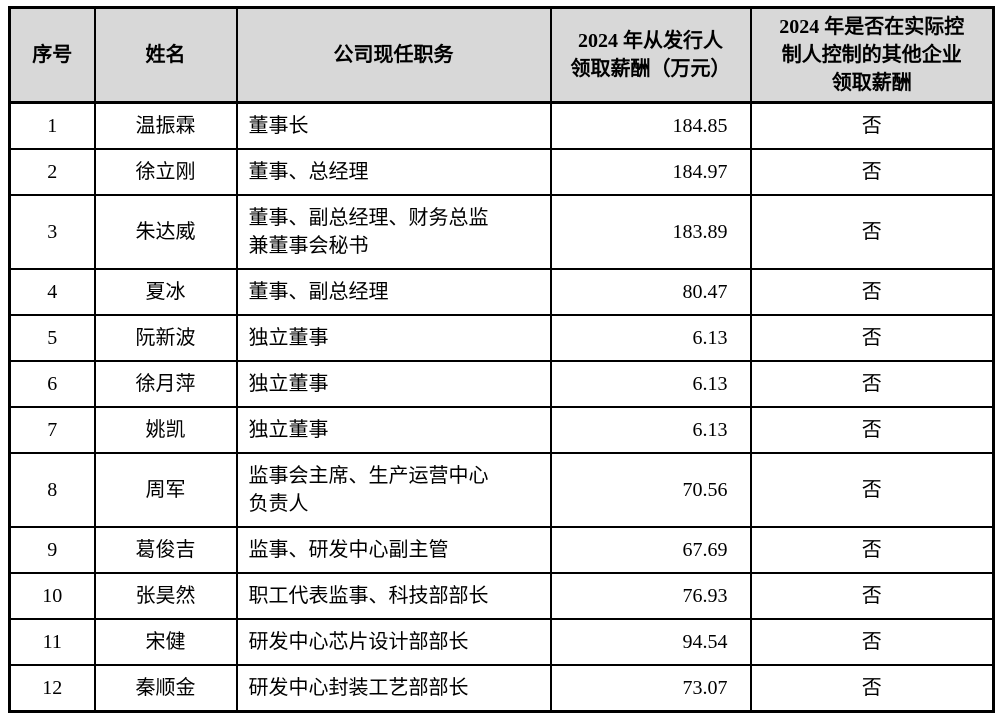 This screenshot has width=1000, height=713. Describe the element at coordinates (165, 596) in the screenshot. I see `cell-name: 张昊然` at that location.